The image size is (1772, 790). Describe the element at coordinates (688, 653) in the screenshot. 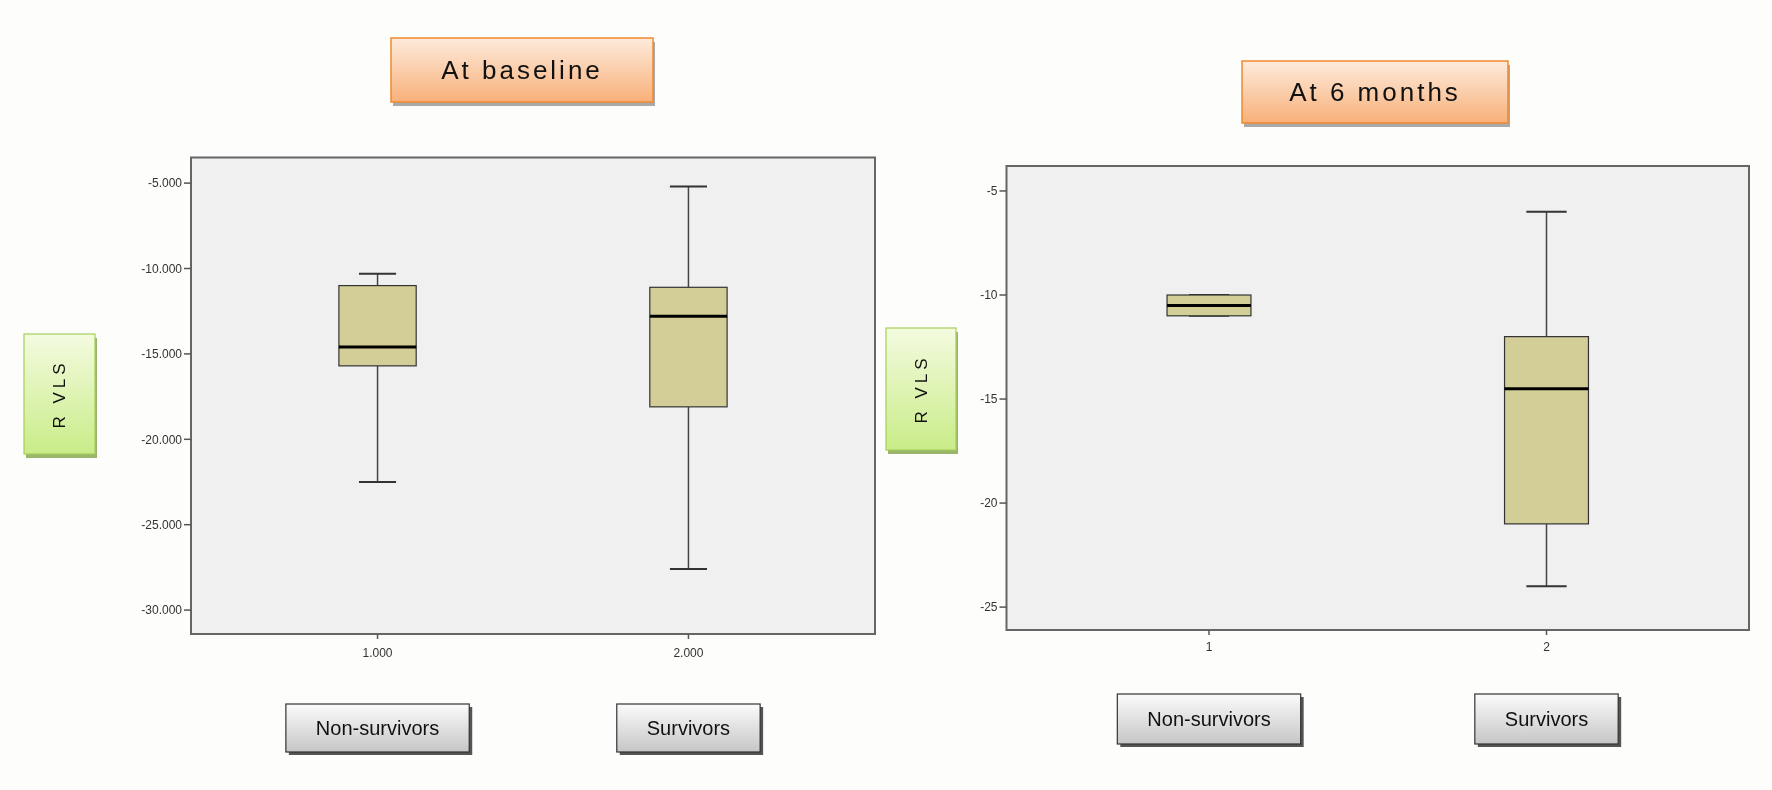

I see `x-tick-label: 2.000` at that location.